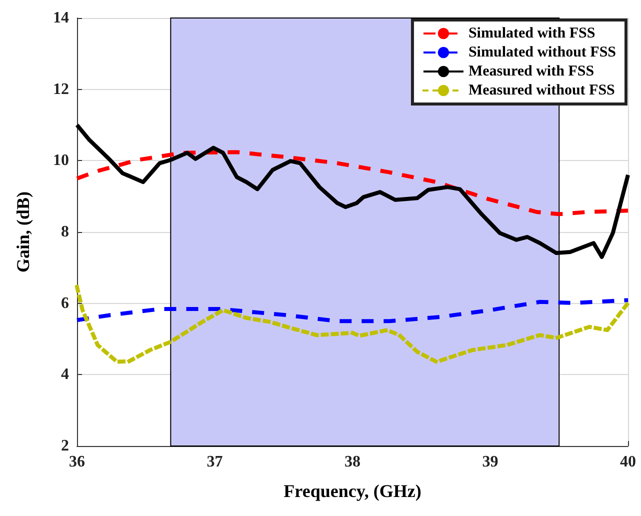  What do you see at coordinates (490, 462) in the screenshot?
I see `x-tick-label: 39` at bounding box center [490, 462].